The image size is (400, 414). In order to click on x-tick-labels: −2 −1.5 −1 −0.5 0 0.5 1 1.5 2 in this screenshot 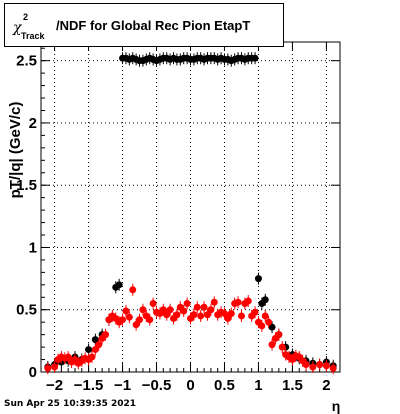, I will do `click(188, 385)`.